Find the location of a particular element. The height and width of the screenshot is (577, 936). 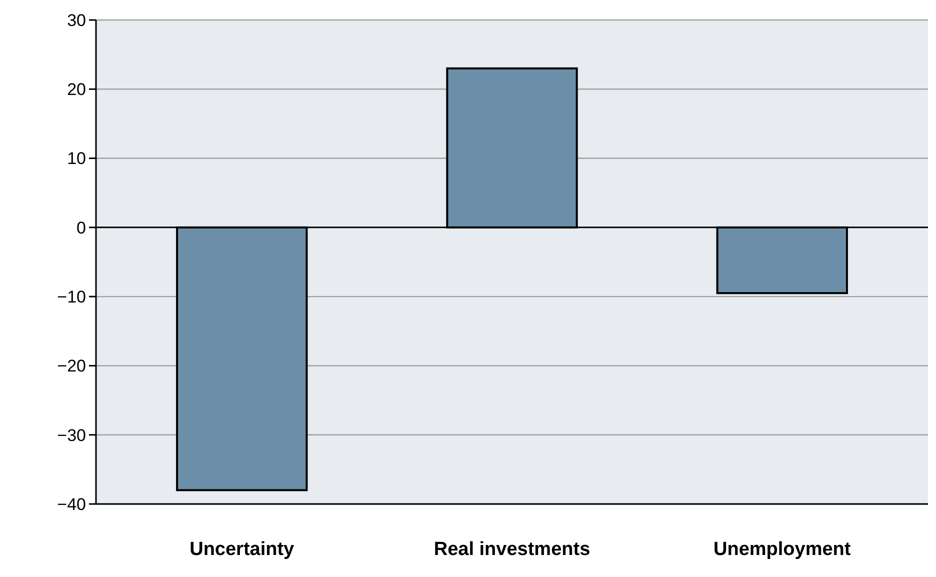

x-tick-label: Real investments is located at coordinates (512, 549).